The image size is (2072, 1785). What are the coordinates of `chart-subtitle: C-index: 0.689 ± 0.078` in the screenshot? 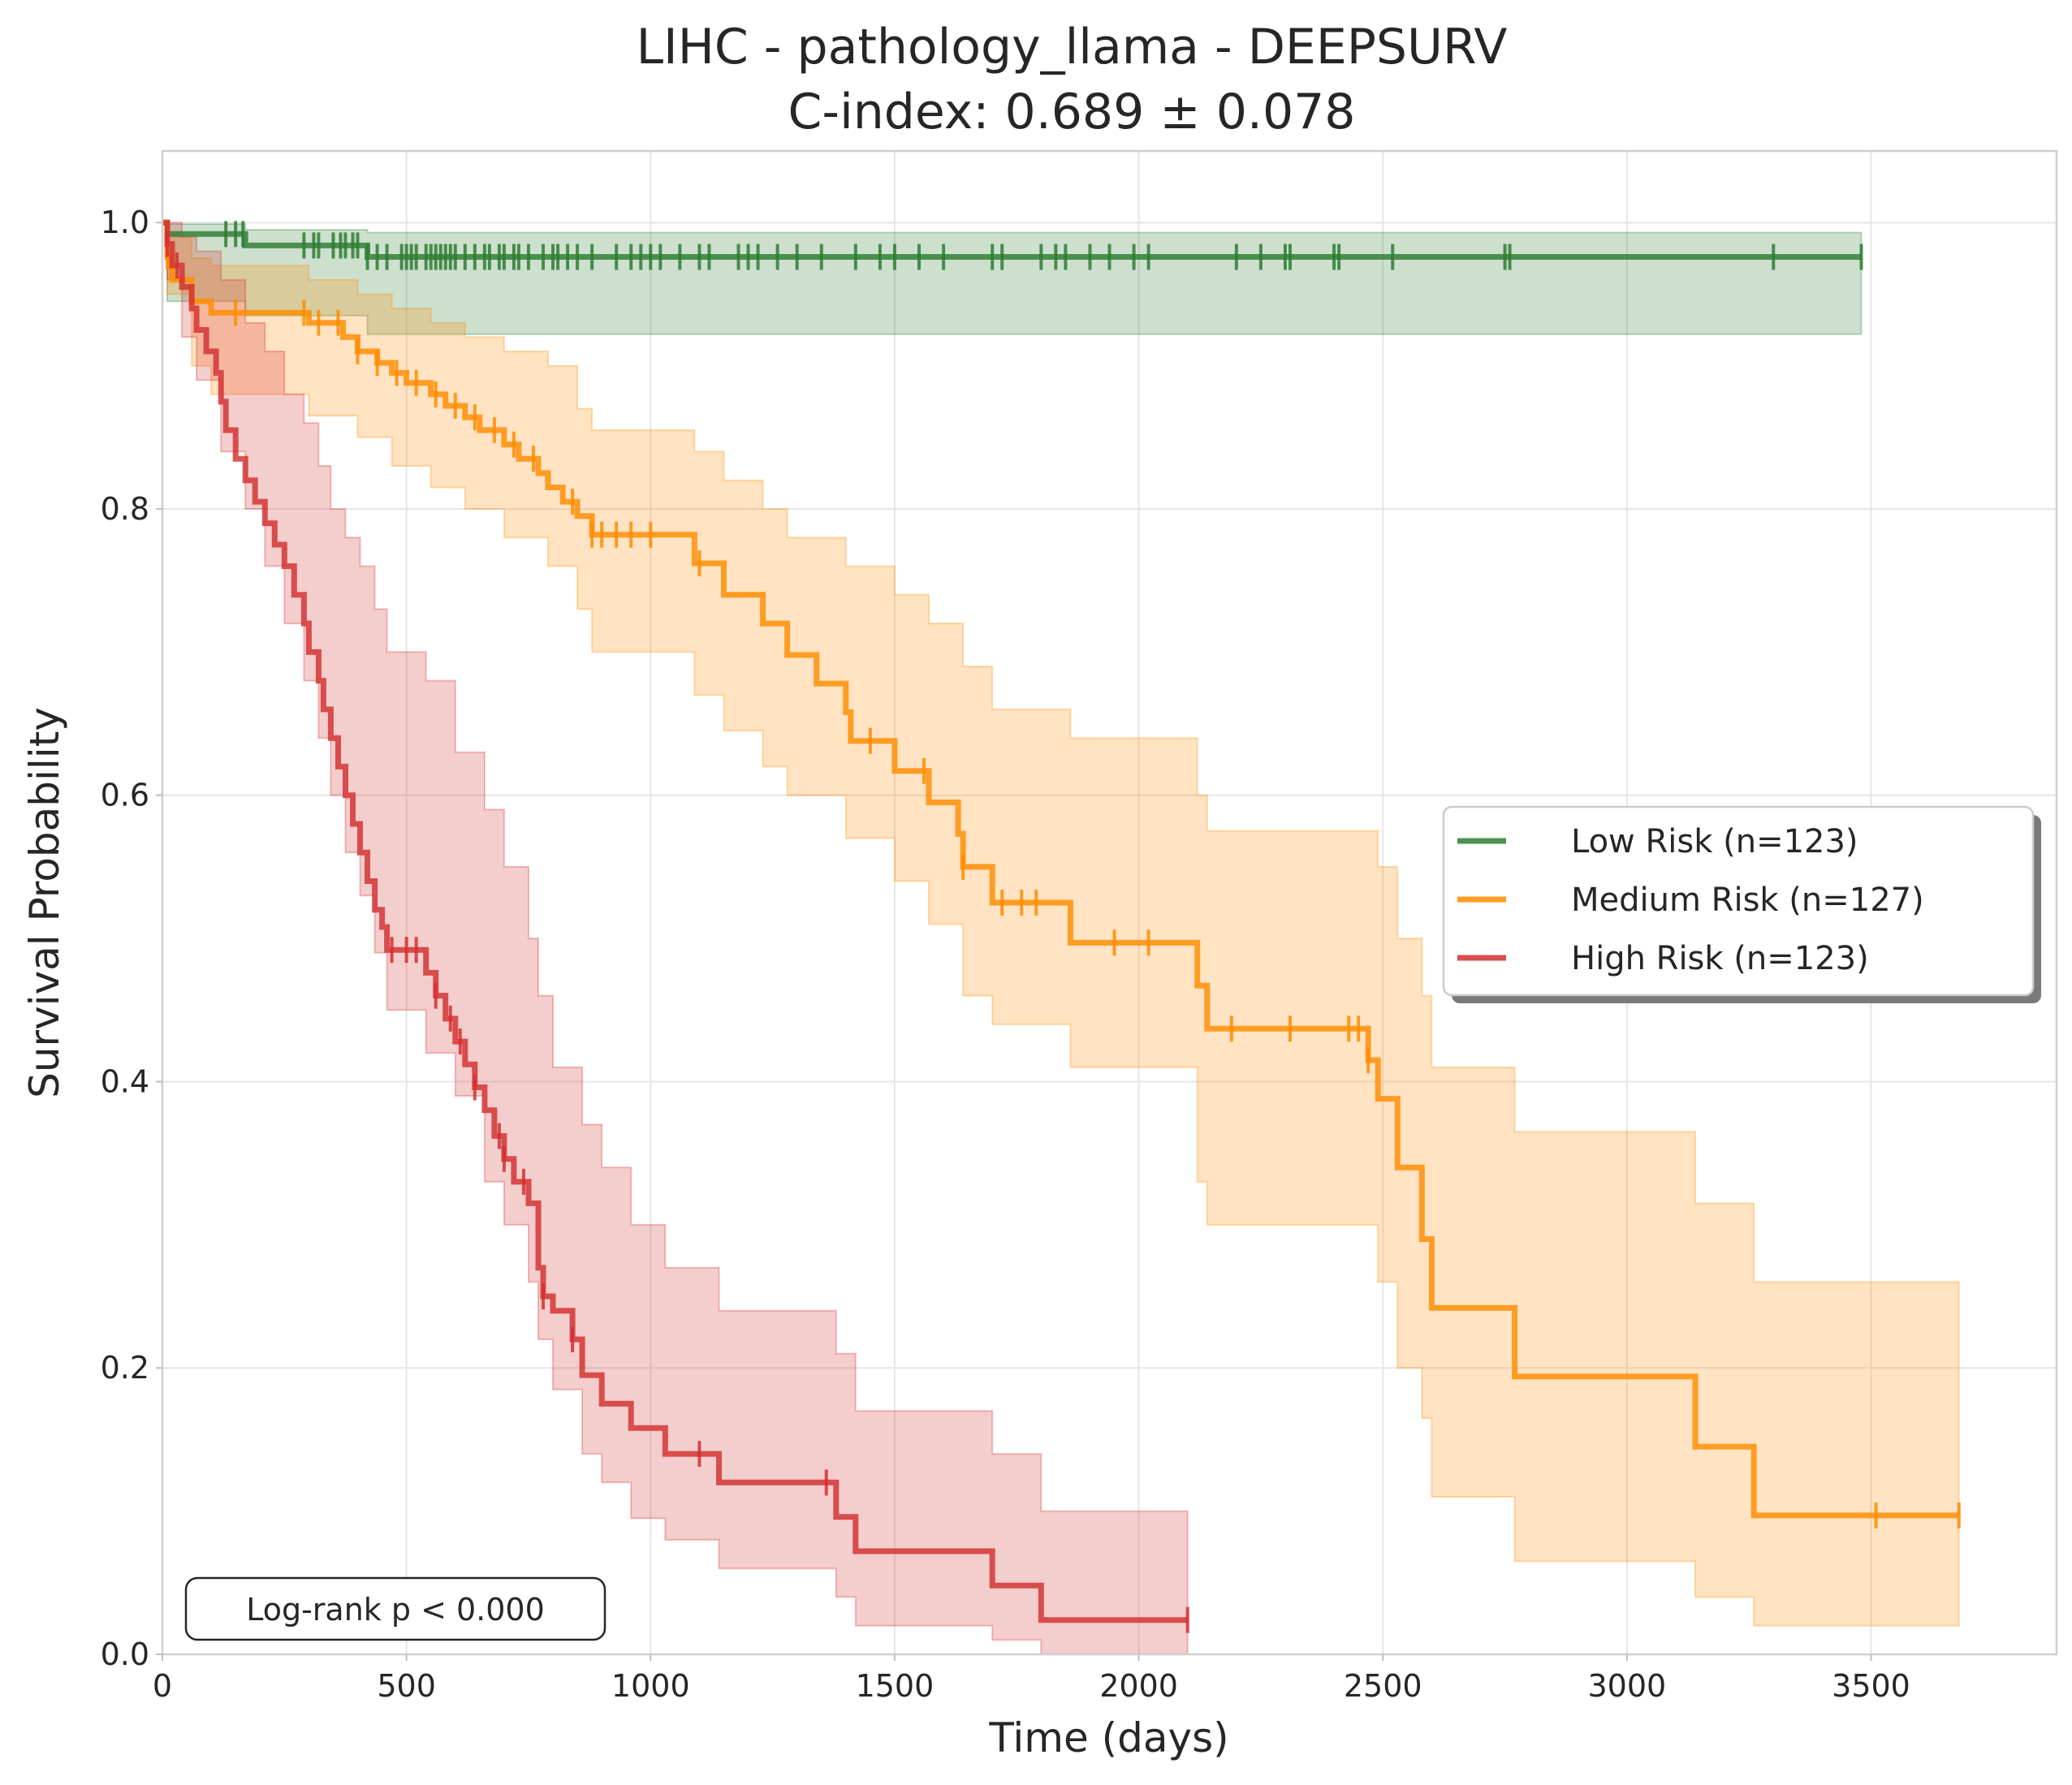 It's located at (1072, 112).